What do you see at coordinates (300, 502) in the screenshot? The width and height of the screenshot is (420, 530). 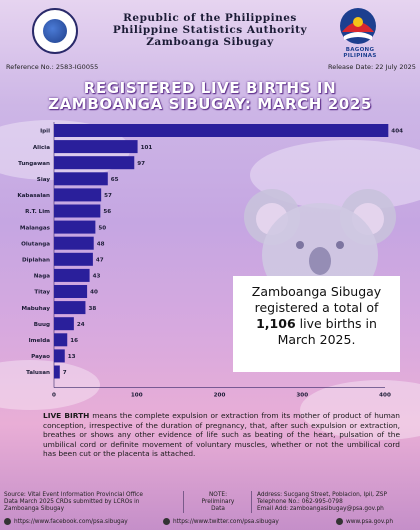 I see `telephone-text: Telephone No.: 062-995-0798` at bounding box center [300, 502].